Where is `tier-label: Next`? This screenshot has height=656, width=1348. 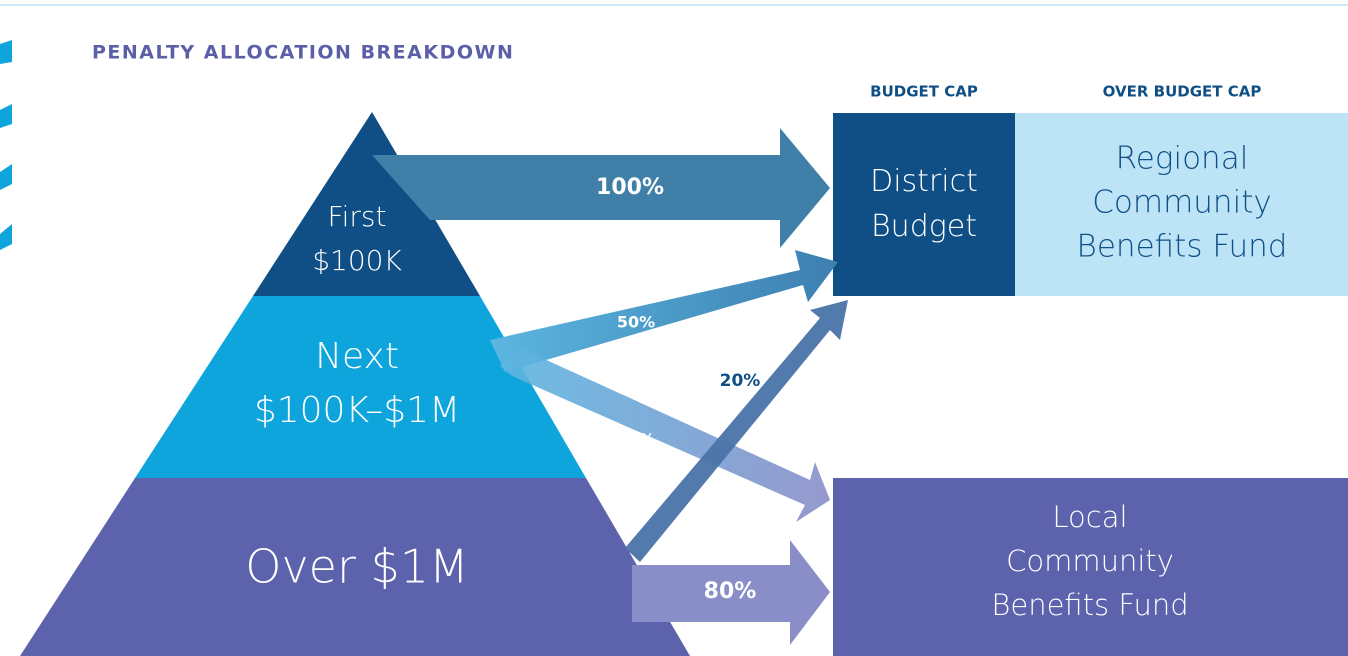
tier-label: Next is located at coordinates (357, 356).